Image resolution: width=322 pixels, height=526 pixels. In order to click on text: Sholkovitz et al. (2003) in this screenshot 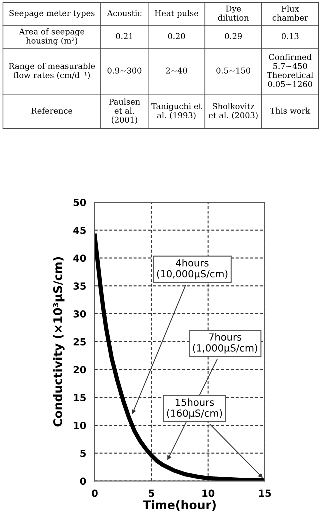, I will do `click(233, 111)`.